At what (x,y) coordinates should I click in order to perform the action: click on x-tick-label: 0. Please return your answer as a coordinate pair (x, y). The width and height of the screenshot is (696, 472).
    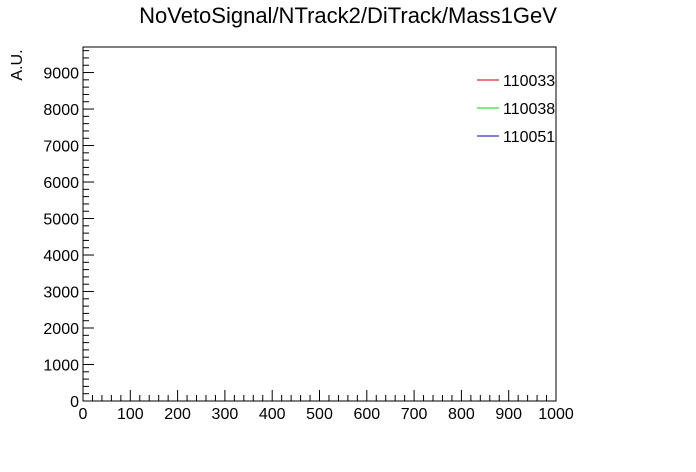
    Looking at the image, I should click on (83, 414).